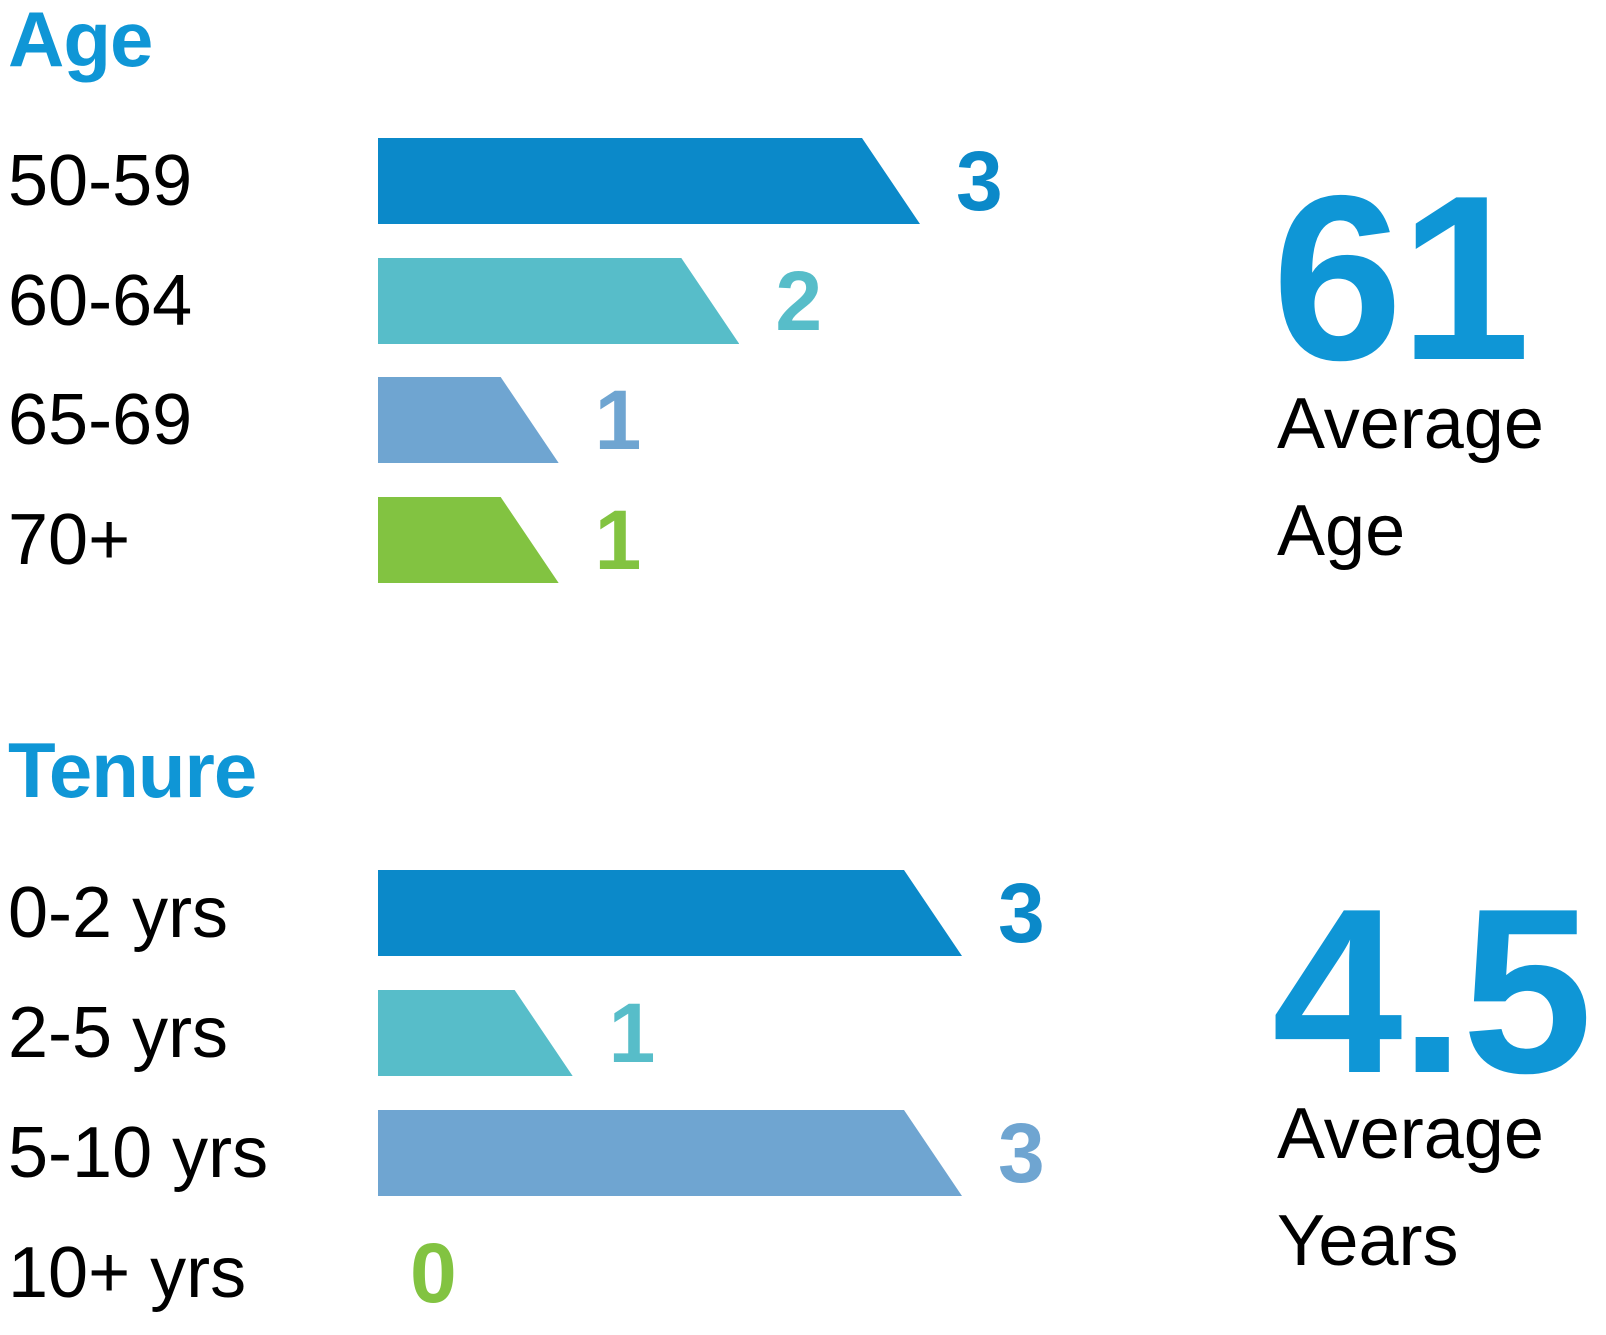 The width and height of the screenshot is (1606, 1335). Describe the element at coordinates (1368, 1241) in the screenshot. I see `stat-caption-line: Years` at that location.